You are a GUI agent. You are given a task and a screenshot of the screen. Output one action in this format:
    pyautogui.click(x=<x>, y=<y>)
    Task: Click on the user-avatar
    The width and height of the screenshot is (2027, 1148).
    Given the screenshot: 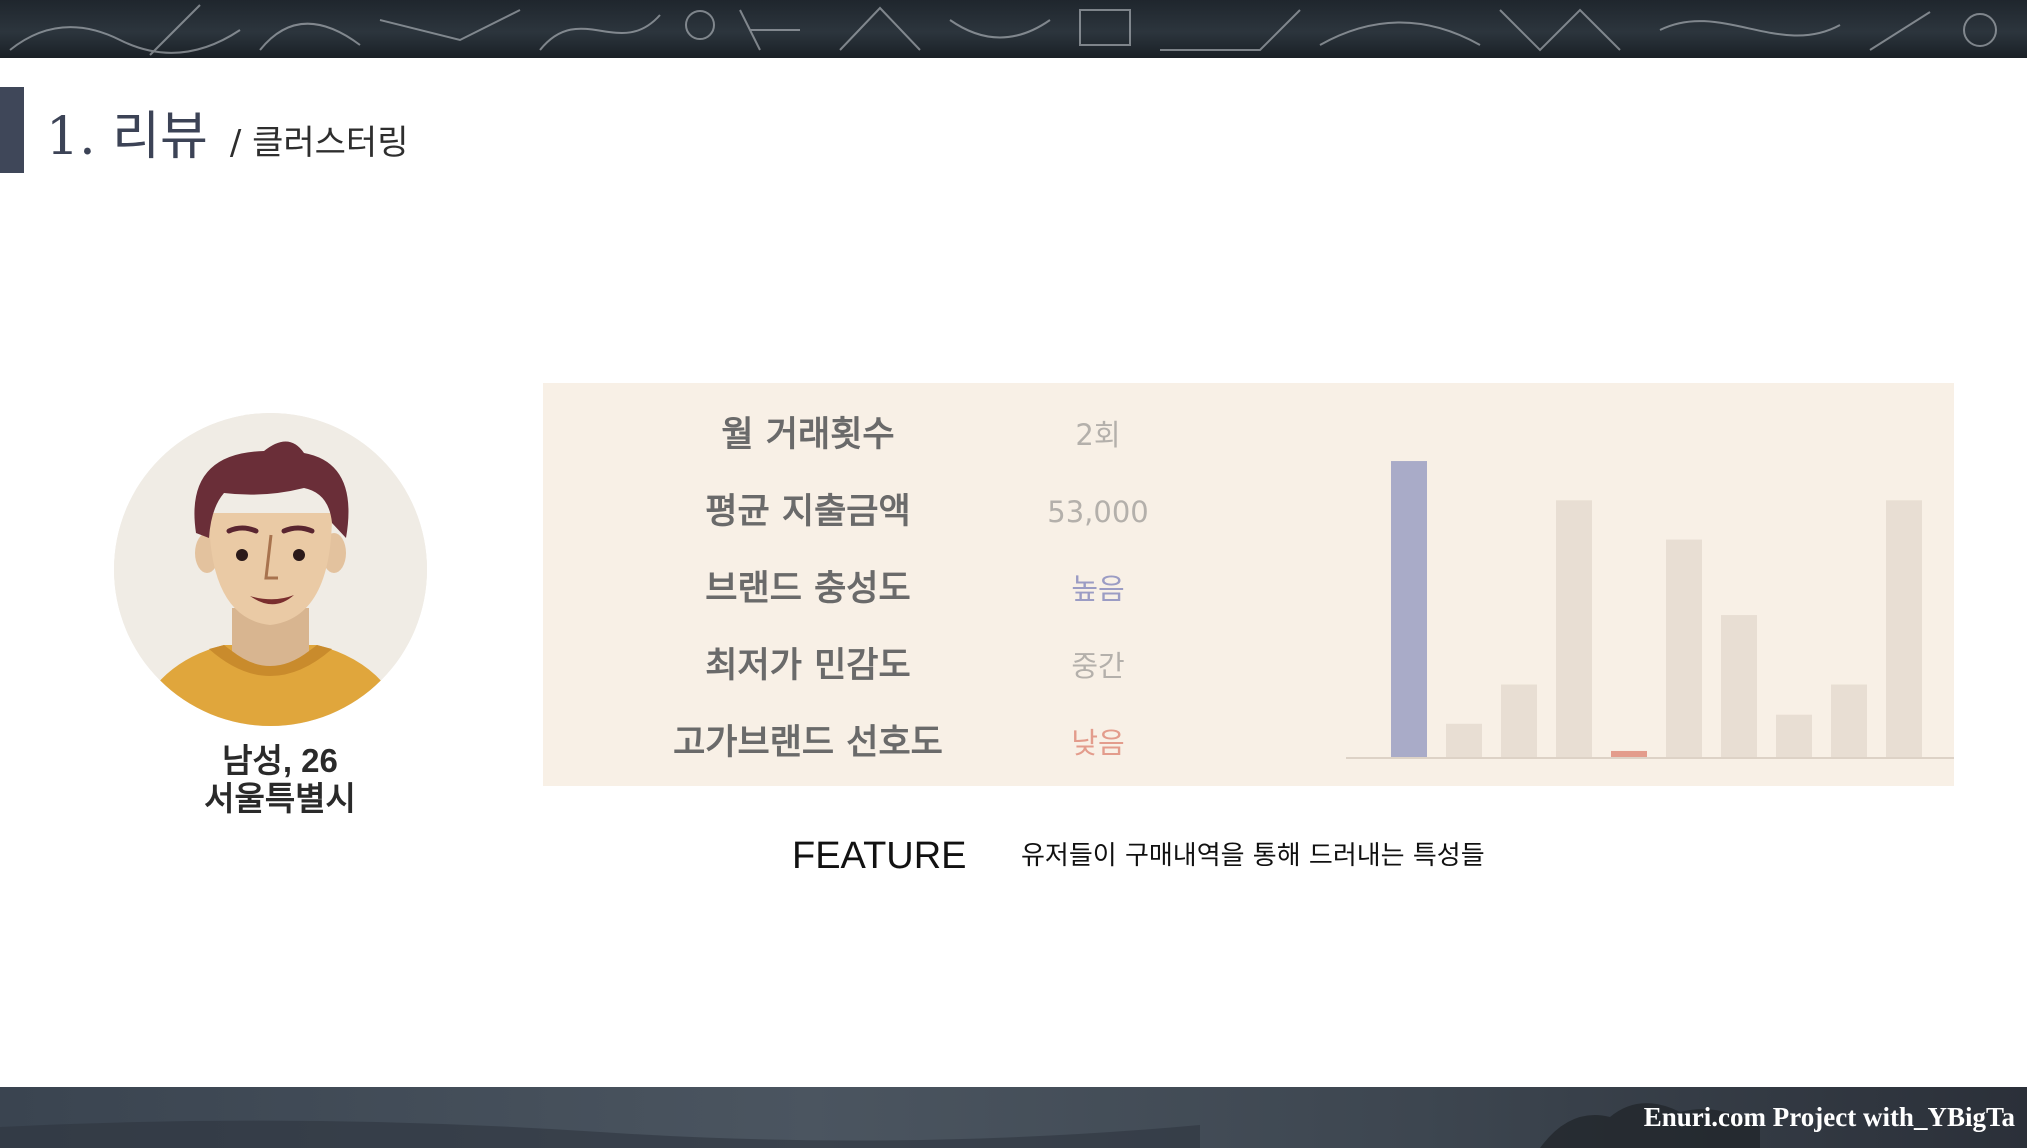 What is the action you would take?
    pyautogui.click(x=270, y=569)
    